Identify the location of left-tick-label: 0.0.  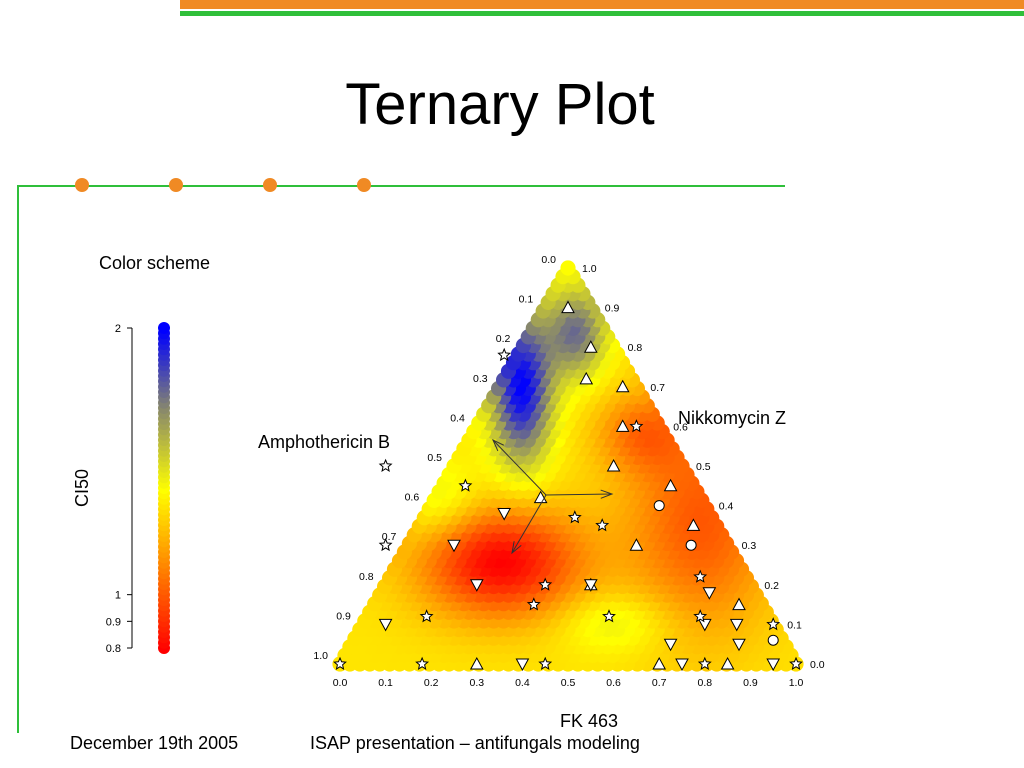
(548, 260).